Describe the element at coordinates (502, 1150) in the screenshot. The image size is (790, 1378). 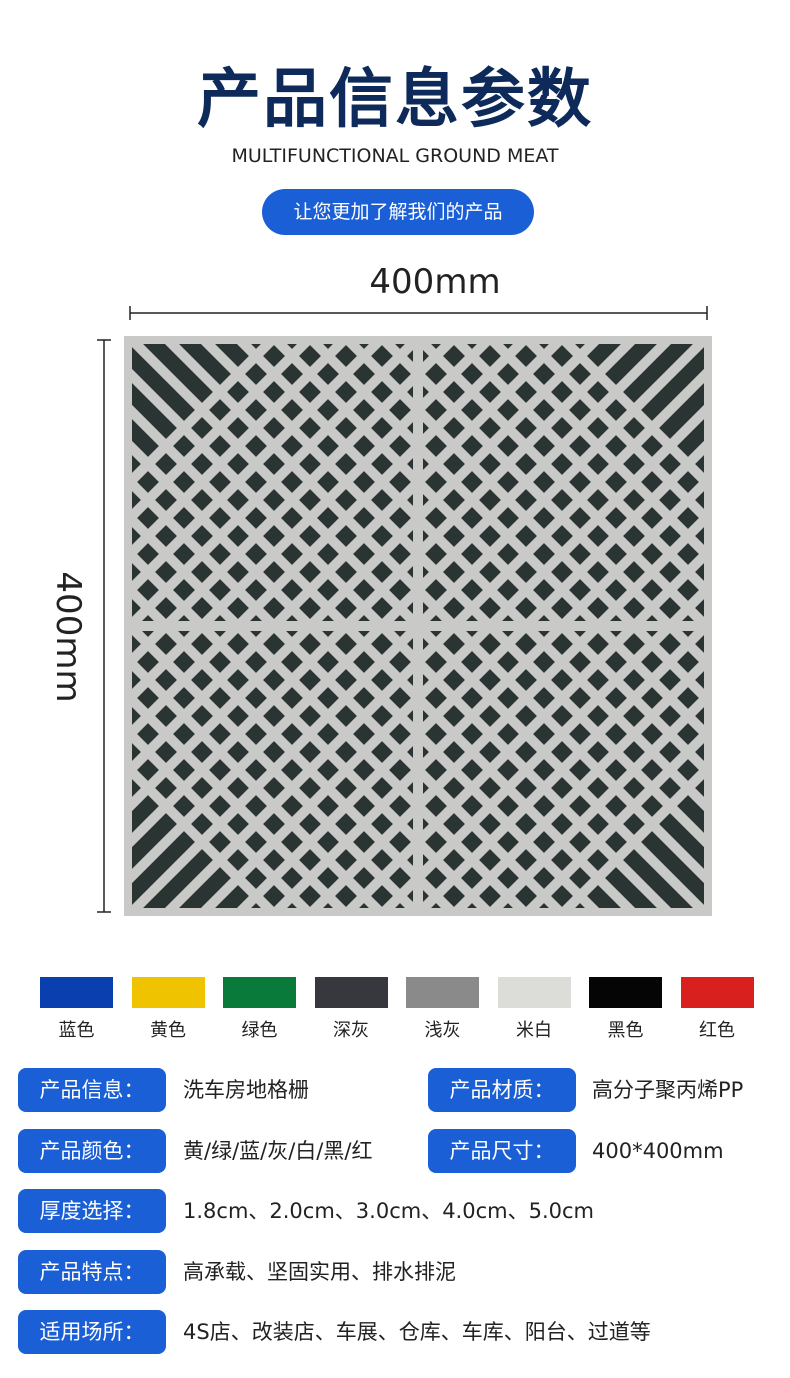
I see `info-label: 产品尺寸：` at that location.